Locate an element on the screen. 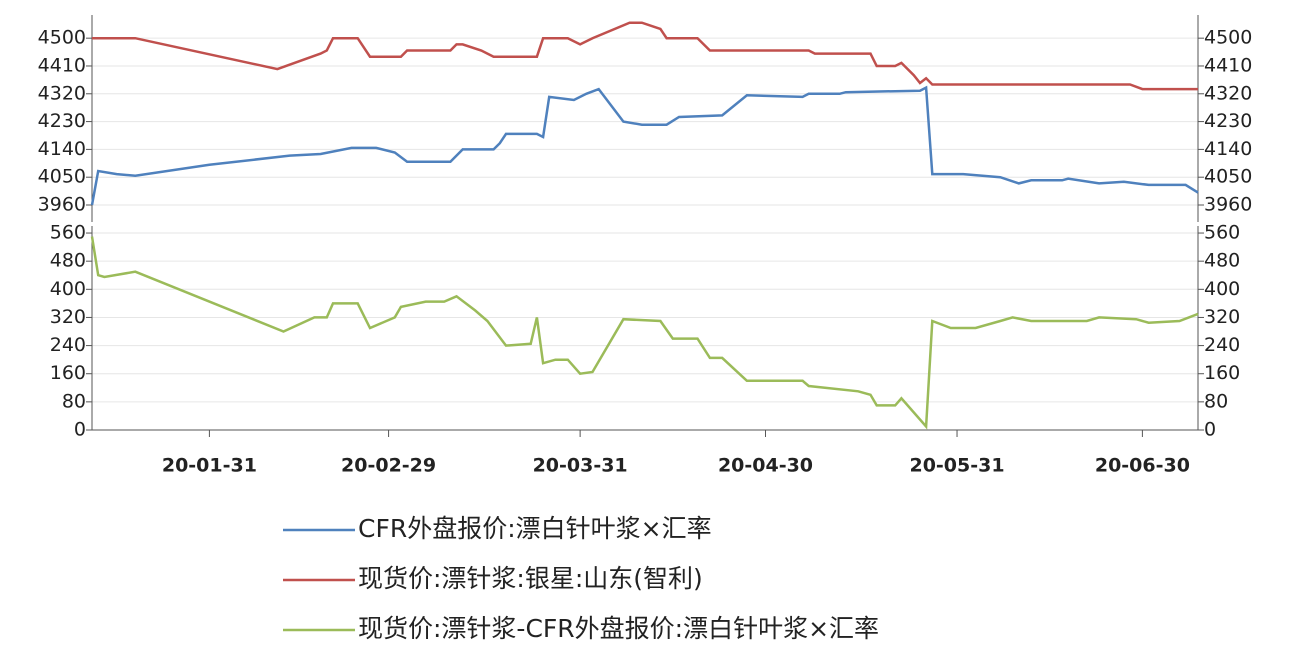 The image size is (1289, 646). y2-tick-label: 4410 is located at coordinates (1228, 65).